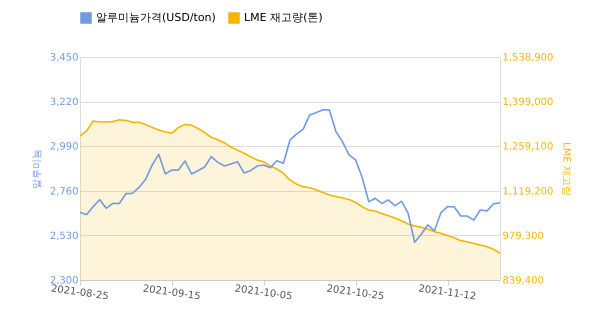 The width and height of the screenshot is (600, 326). What do you see at coordinates (566, 169) in the screenshot?
I see `y2-axis-title: LME 재고량` at bounding box center [566, 169].